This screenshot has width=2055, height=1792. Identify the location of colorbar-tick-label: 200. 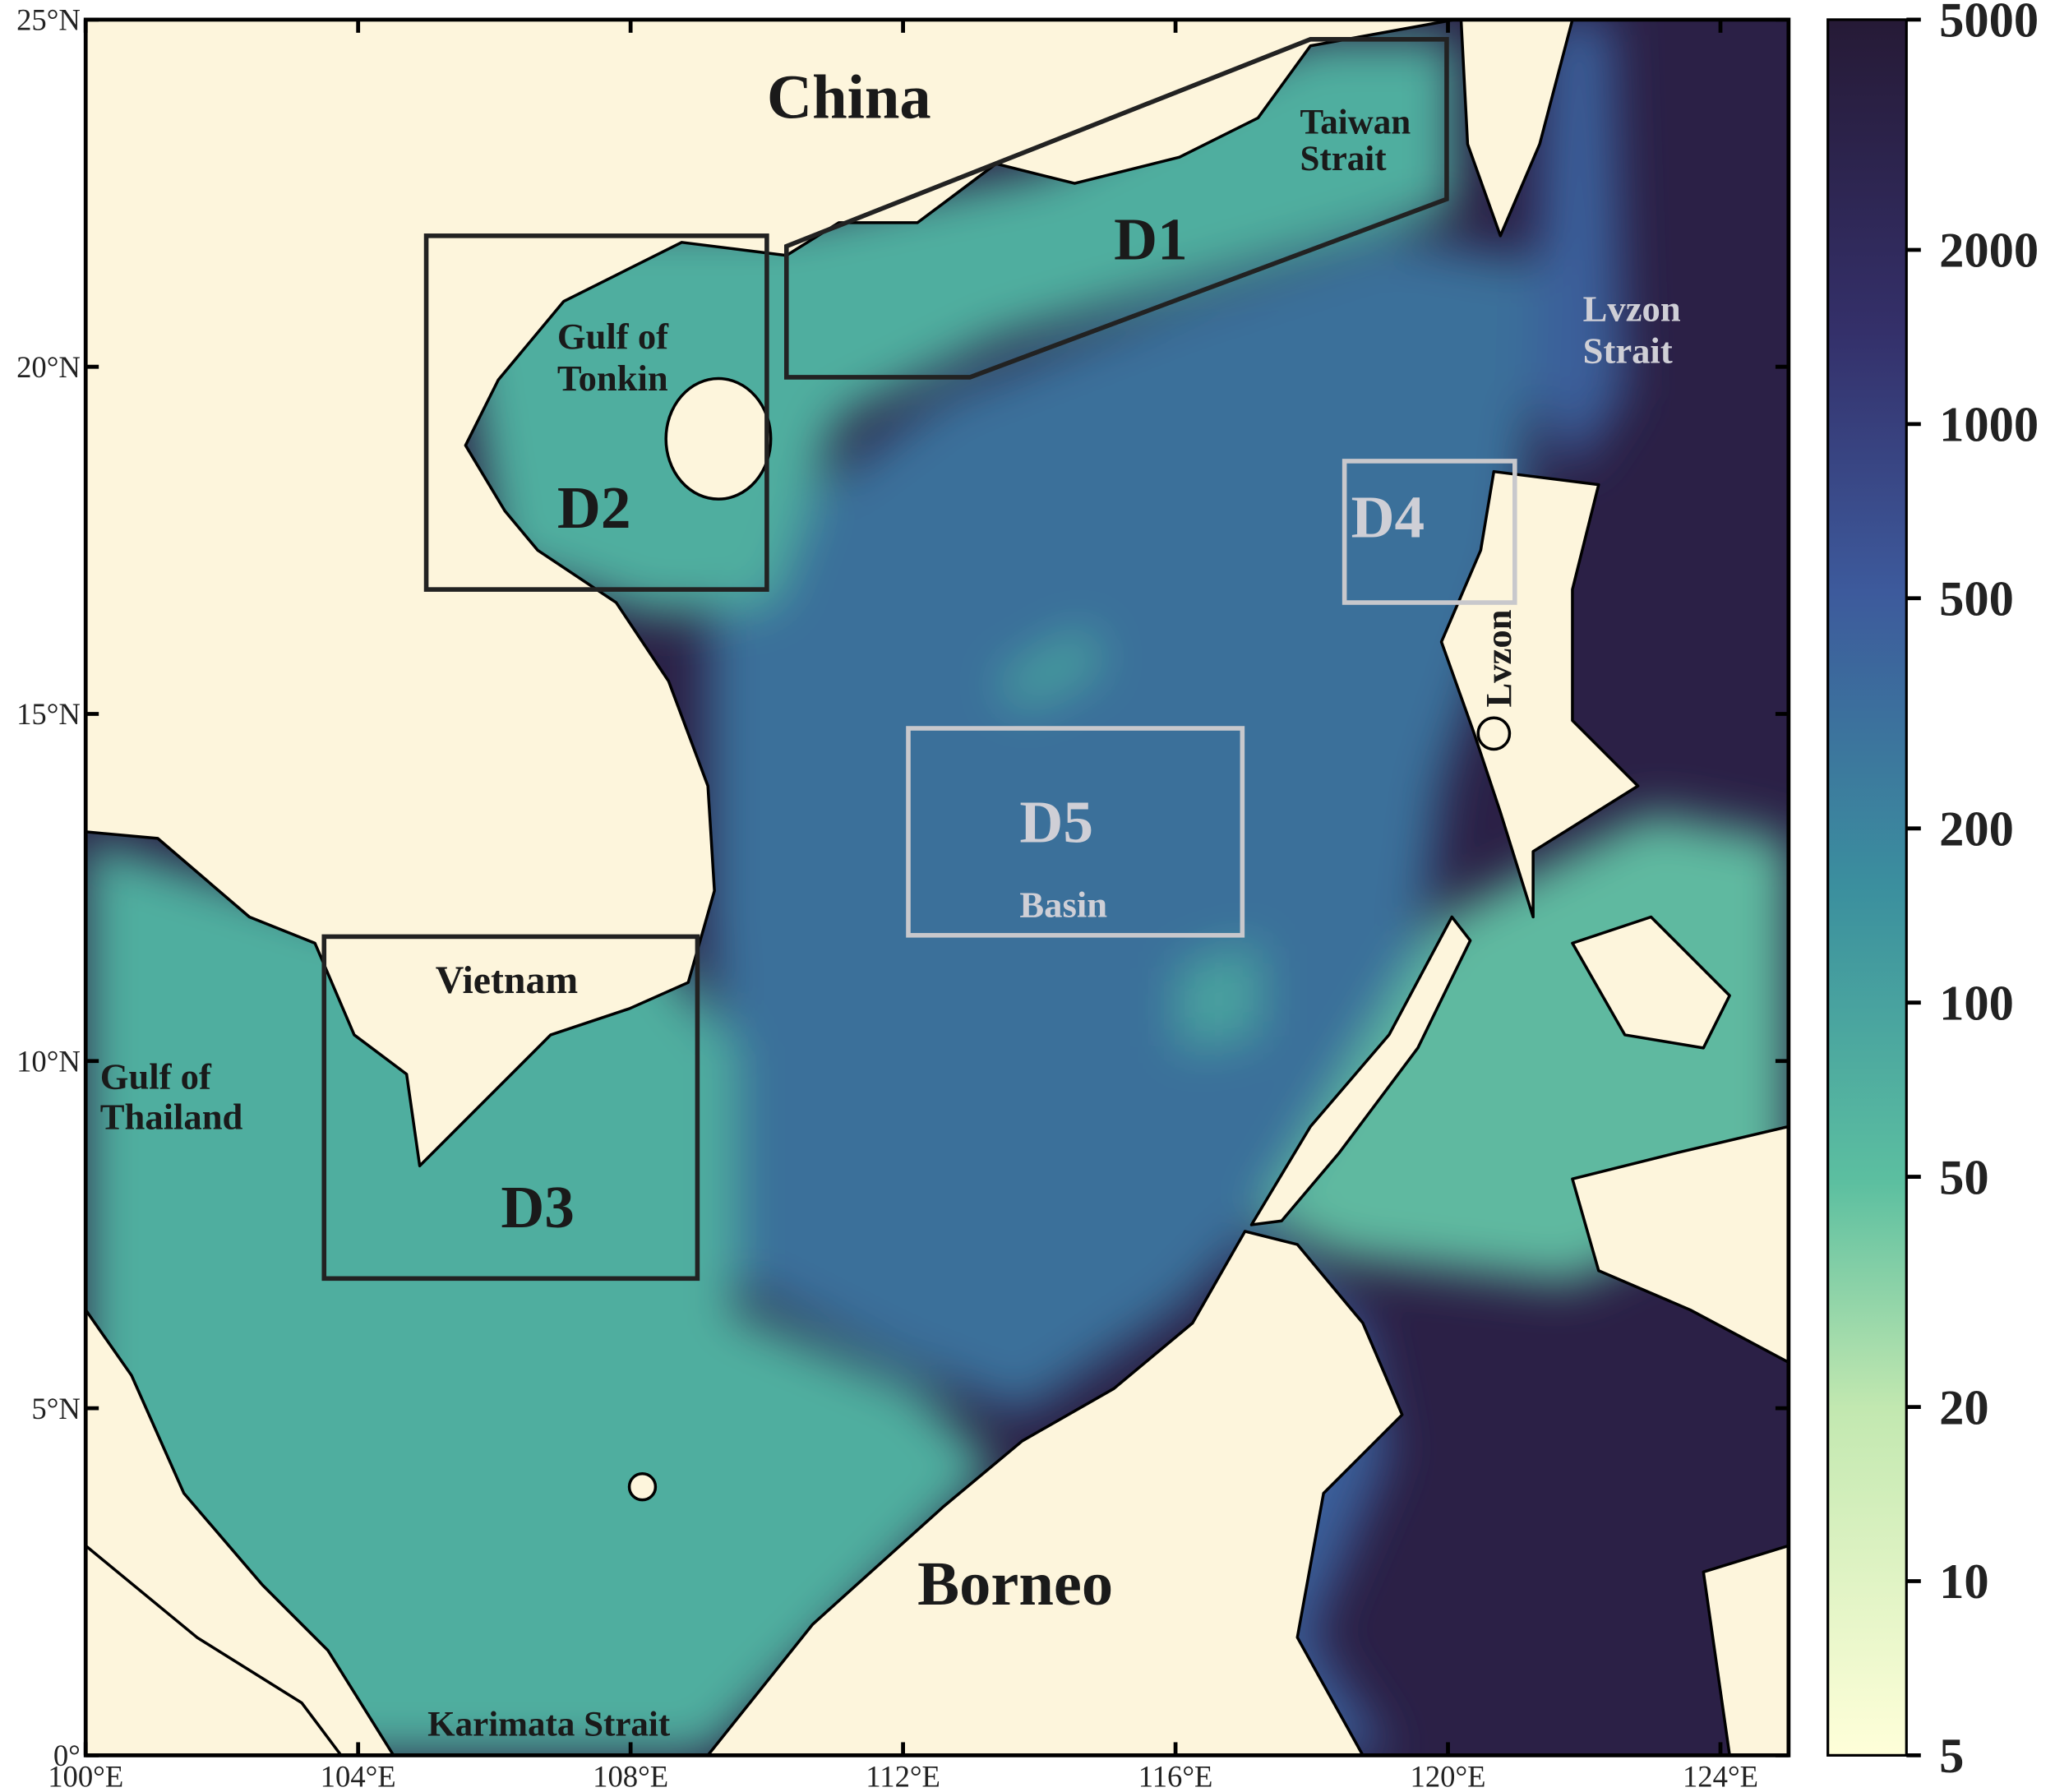
(1976, 829).